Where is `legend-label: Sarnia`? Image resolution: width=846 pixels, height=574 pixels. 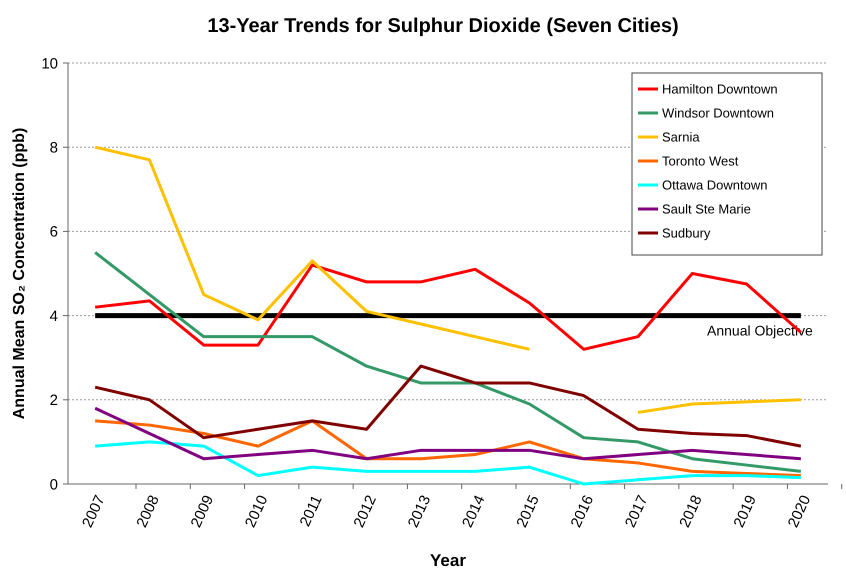
legend-label: Sarnia is located at coordinates (681, 137).